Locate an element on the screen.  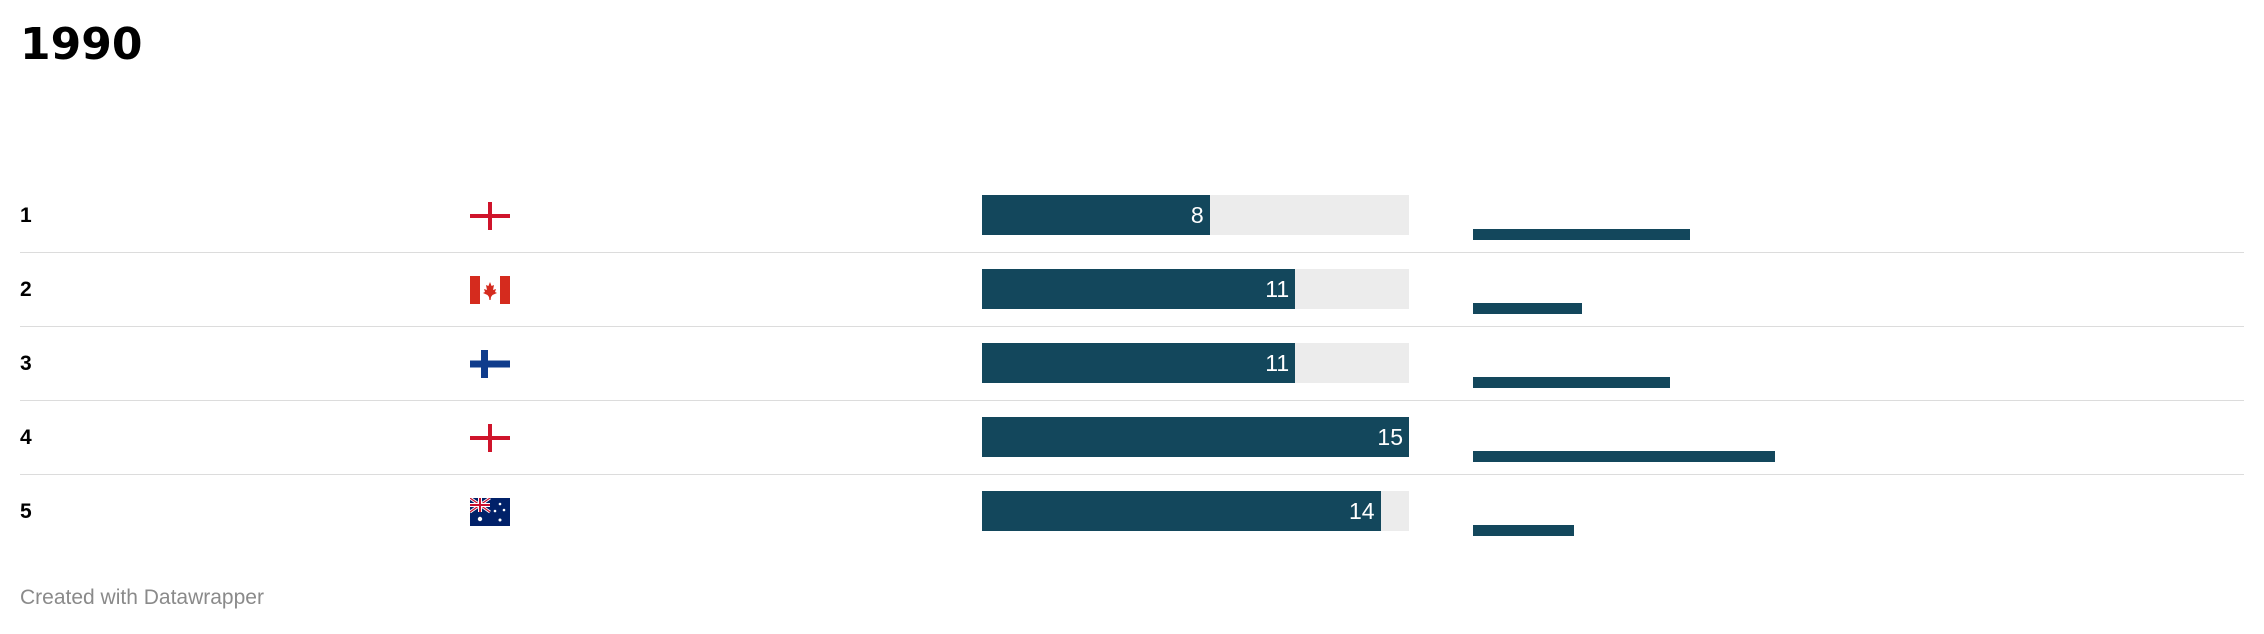
bar-track: 15 is located at coordinates (1195, 437).